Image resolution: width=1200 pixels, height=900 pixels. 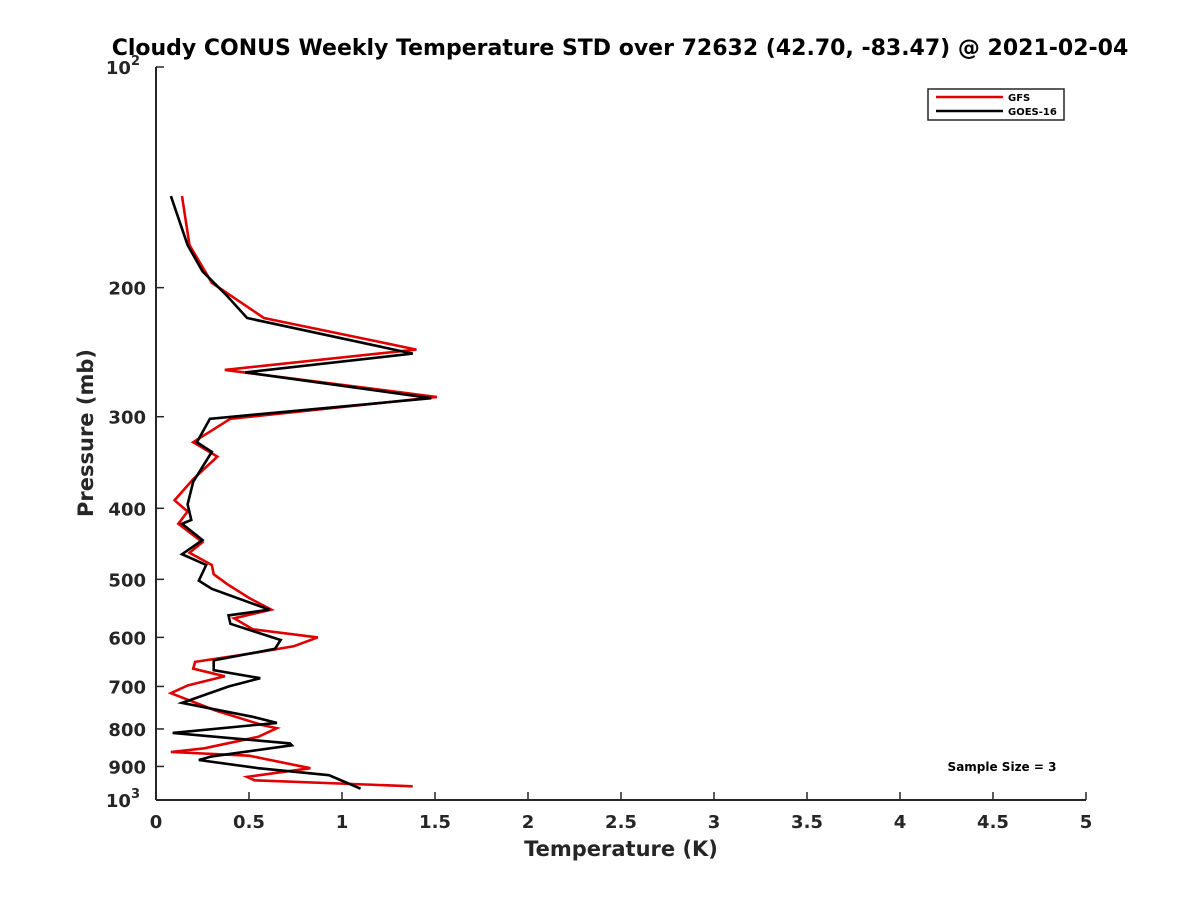 What do you see at coordinates (714, 822) in the screenshot?
I see `x-tick-label: 3` at bounding box center [714, 822].